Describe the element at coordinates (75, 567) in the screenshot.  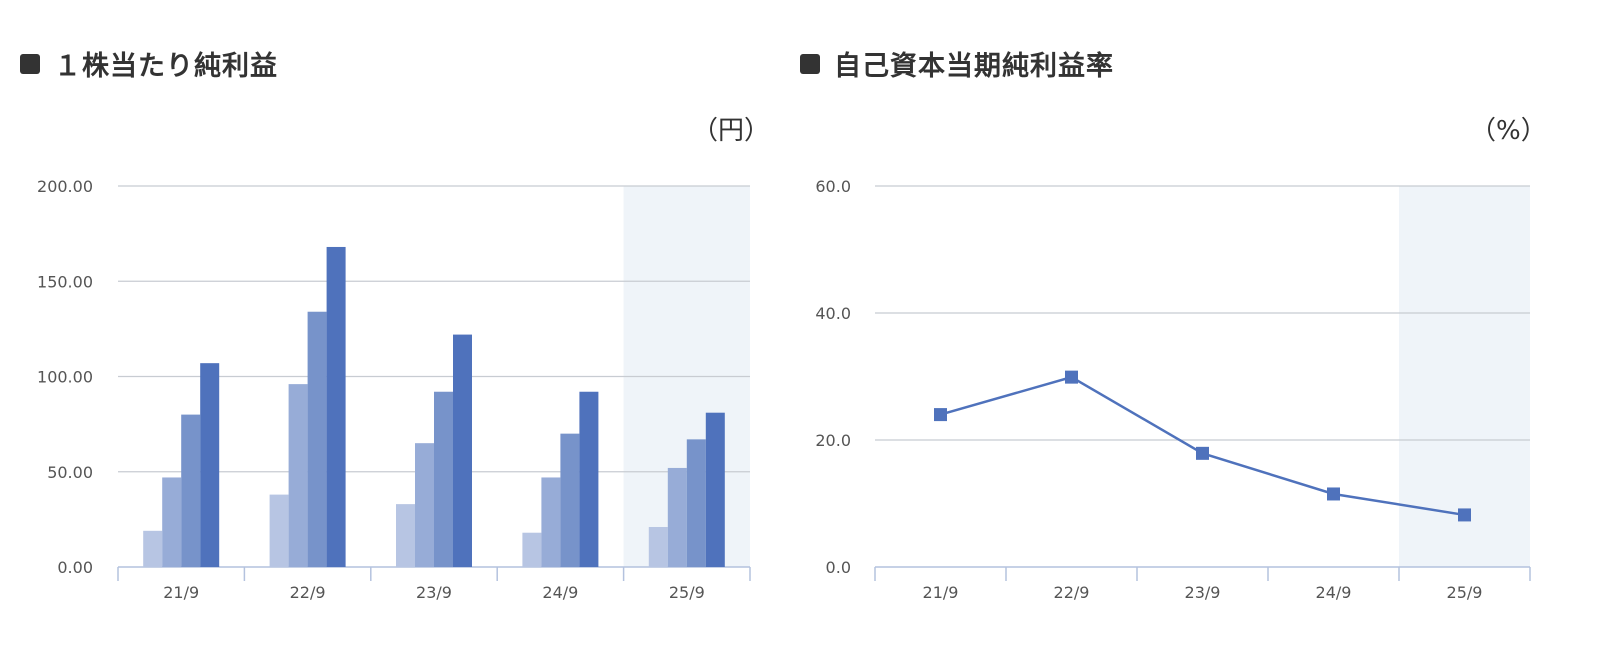
I see `y-tick-label: 0.00` at that location.